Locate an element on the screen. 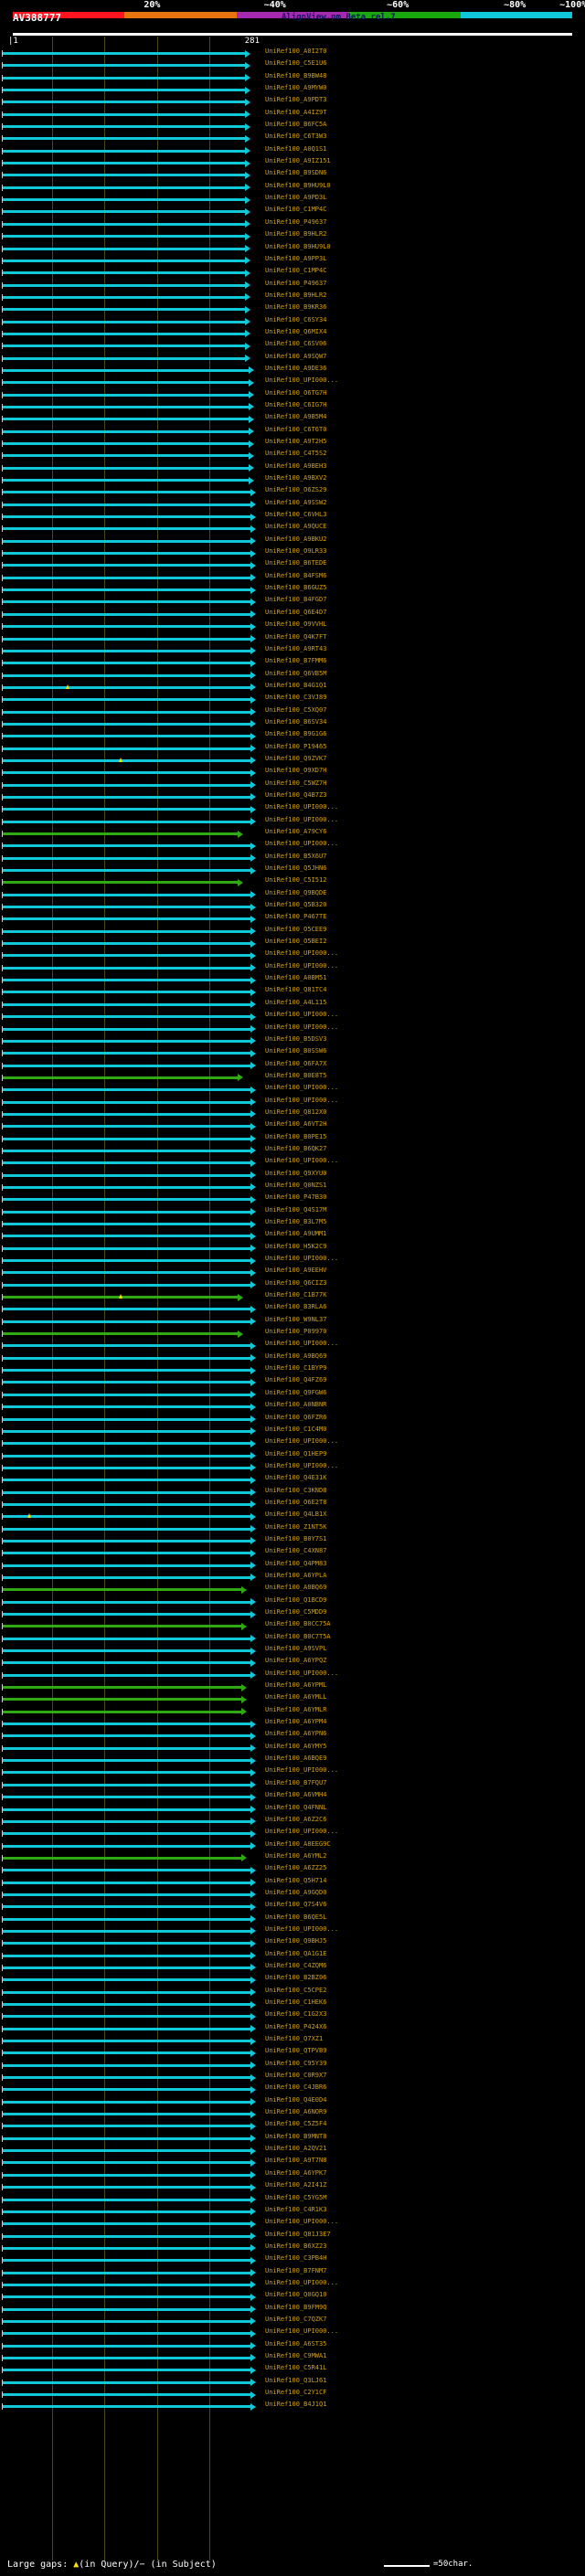 Image resolution: width=585 pixels, height=2576 pixels. alignment-row: UniRef100_A6YPM4 is located at coordinates (293, 1724).